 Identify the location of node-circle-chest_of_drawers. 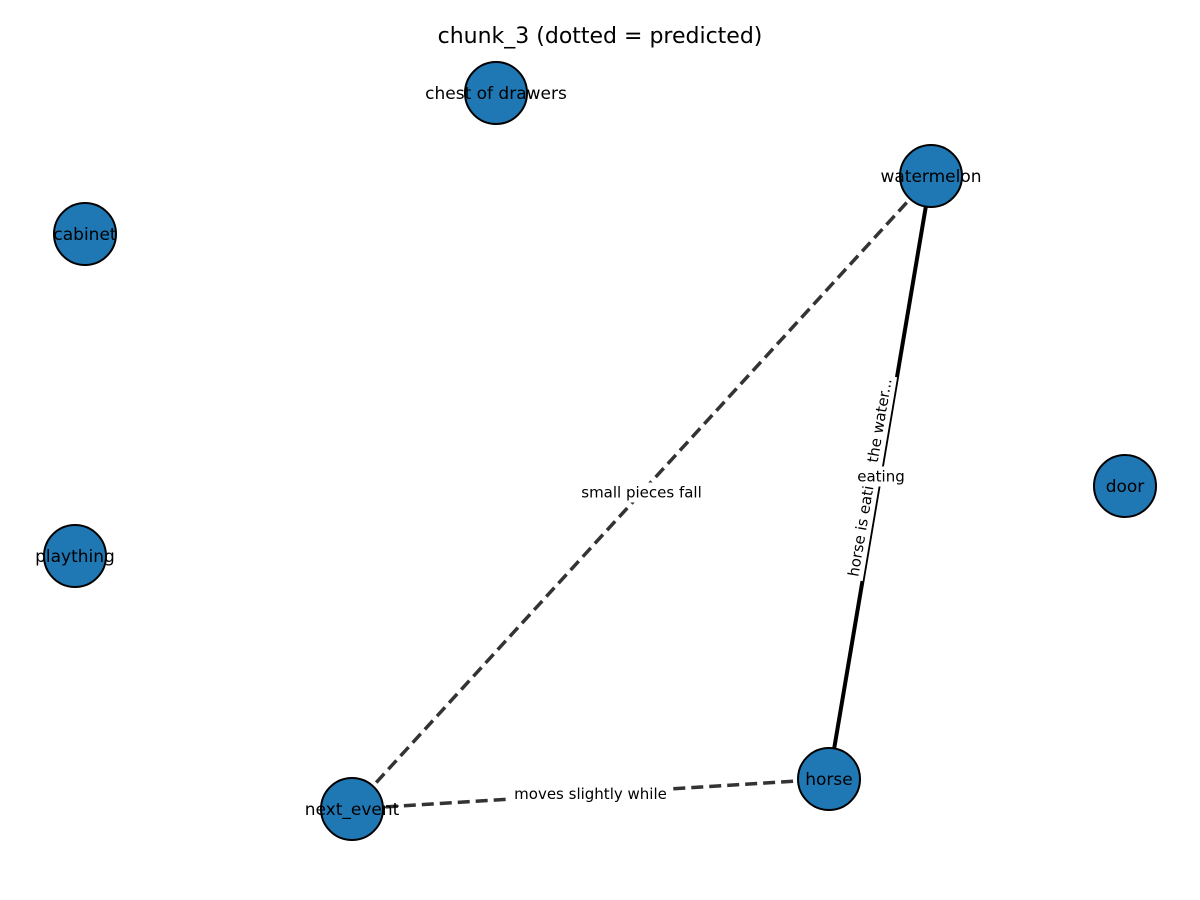
(496, 93).